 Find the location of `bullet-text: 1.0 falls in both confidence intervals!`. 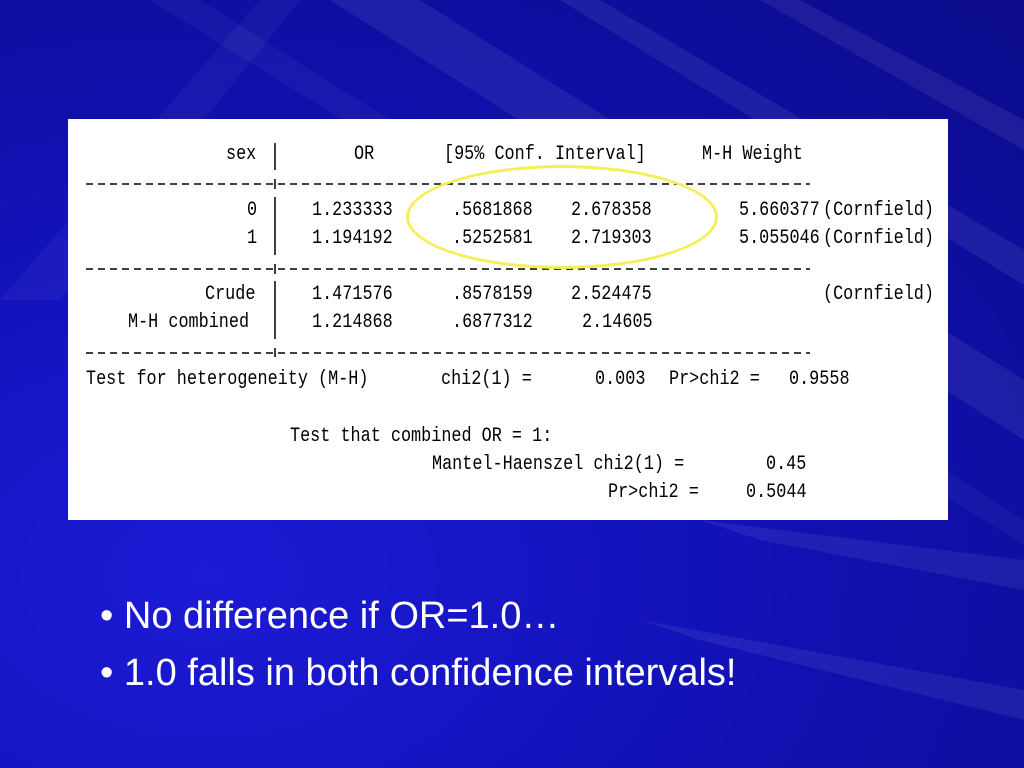

bullet-text: 1.0 falls in both confidence intervals! is located at coordinates (430, 673).